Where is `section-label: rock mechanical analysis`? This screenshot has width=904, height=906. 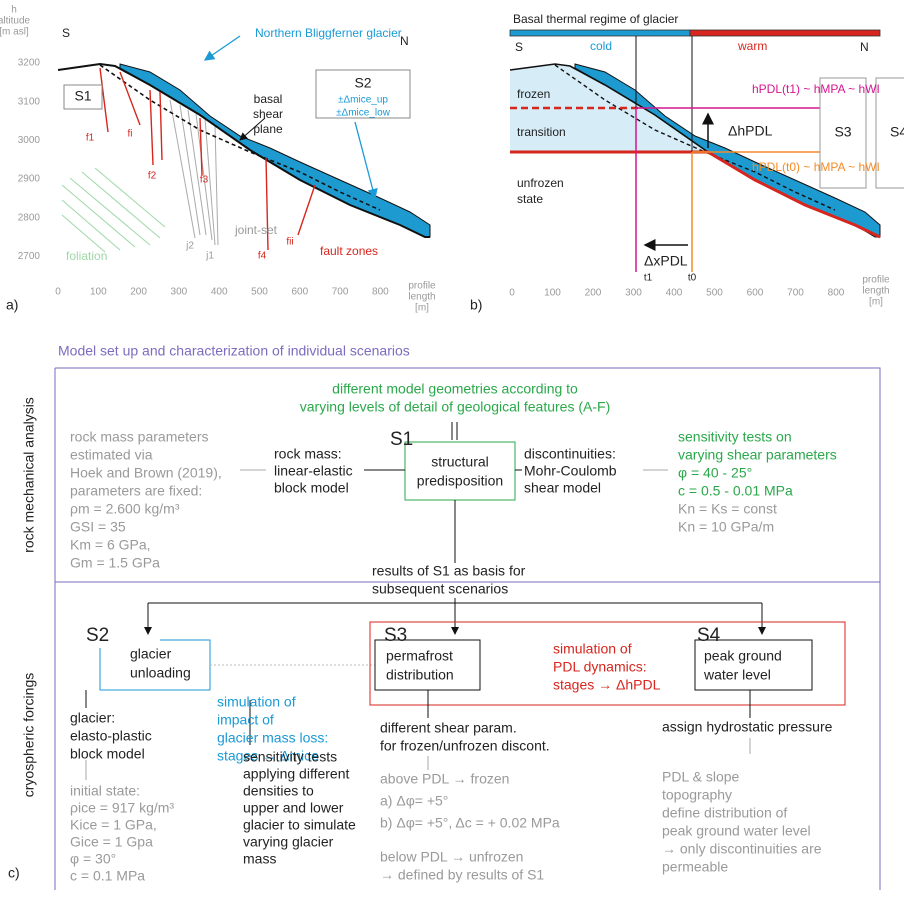
section-label: rock mechanical analysis is located at coordinates (29, 475).